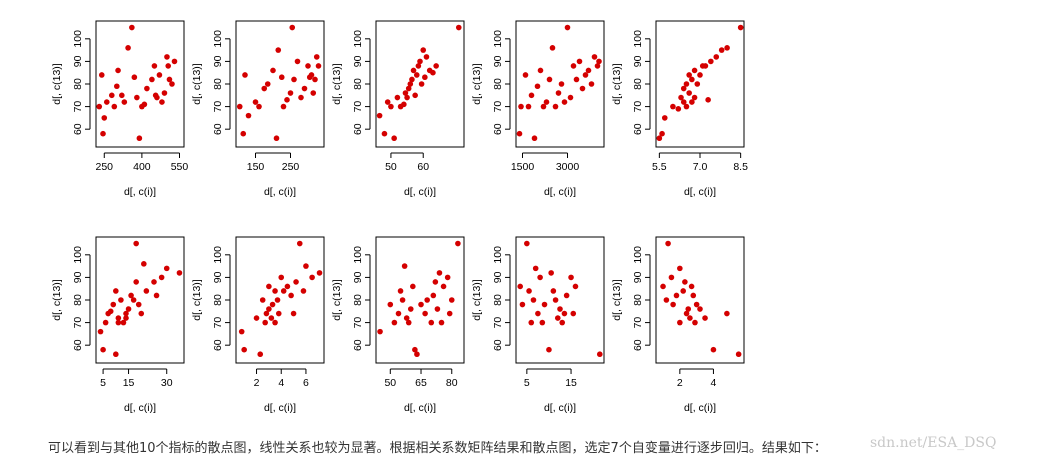 This screenshot has height=464, width=1047. I want to click on x-tick-label: 60, so click(423, 167).